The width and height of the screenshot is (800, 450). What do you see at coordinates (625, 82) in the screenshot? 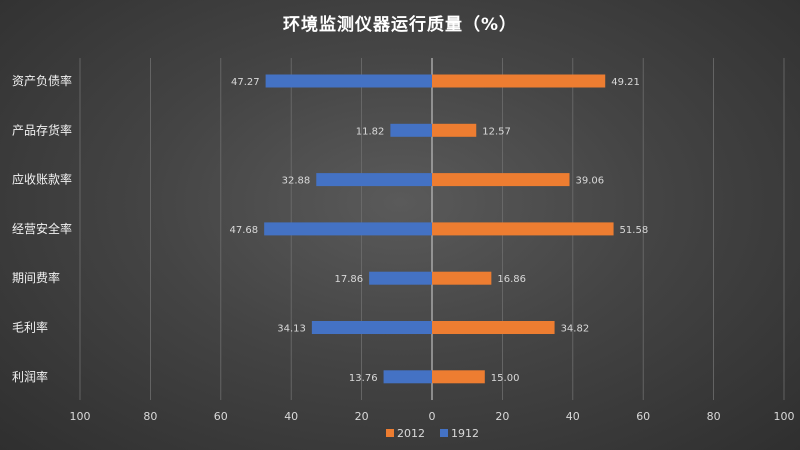
I see `data-label-2012: 49.21` at bounding box center [625, 82].